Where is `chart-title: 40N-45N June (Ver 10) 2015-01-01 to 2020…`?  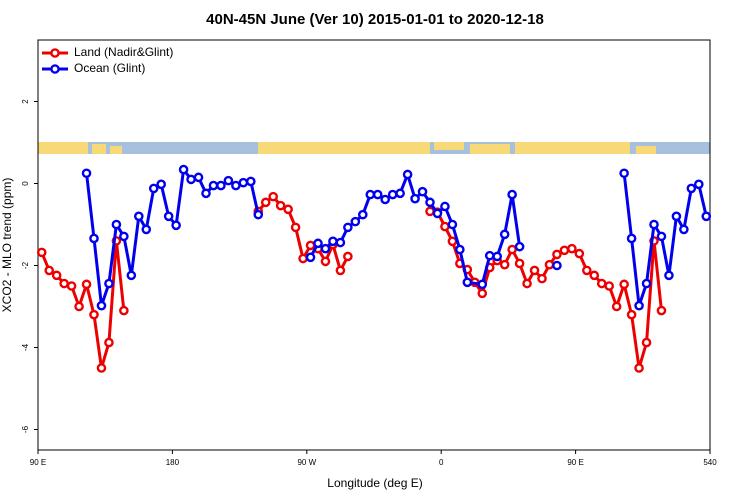
chart-title: 40N-45N June (Ver 10) 2015-01-01 to 2020… is located at coordinates (375, 19).